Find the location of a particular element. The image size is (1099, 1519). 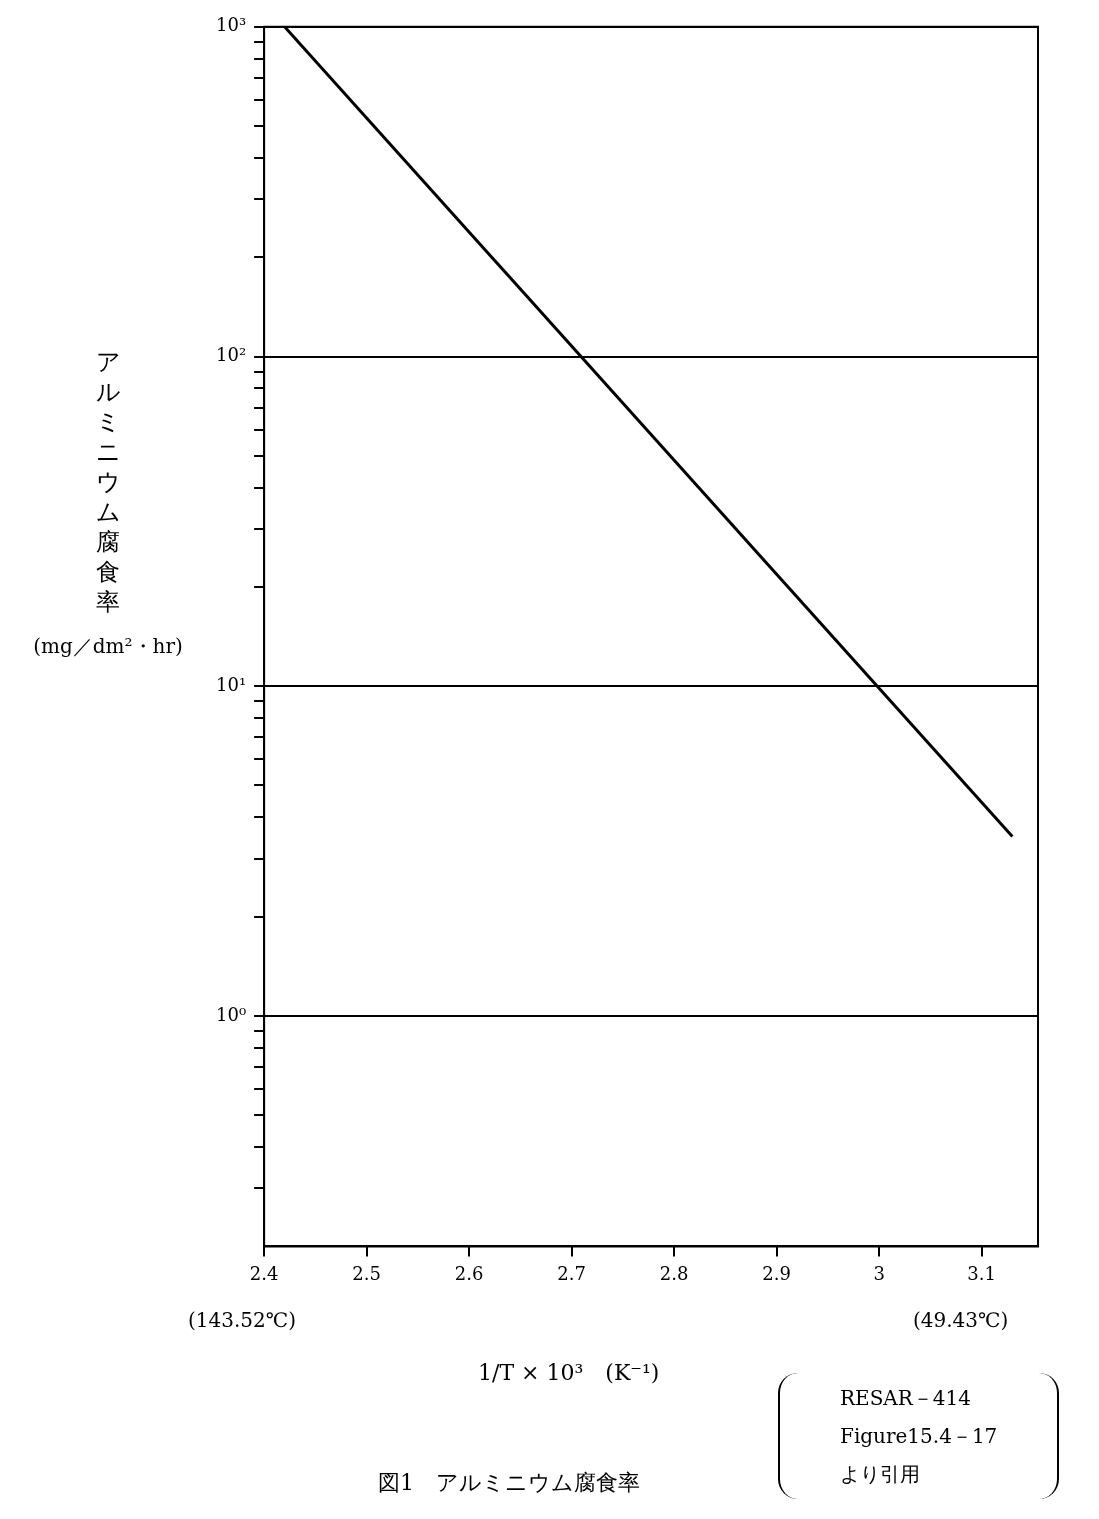

text: アルミニウム腐食率 (mg／dm²・hr) is located at coordinates (108, 502).